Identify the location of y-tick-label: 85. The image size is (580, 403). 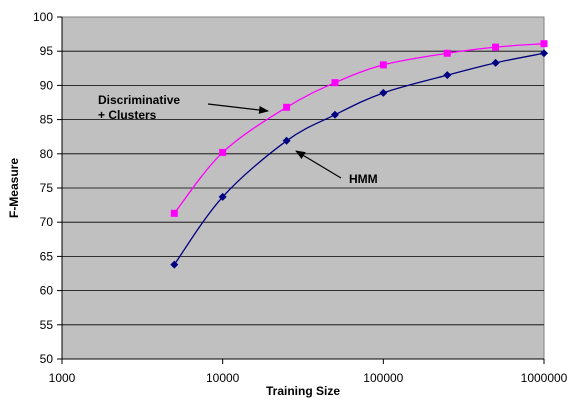
(47, 120).